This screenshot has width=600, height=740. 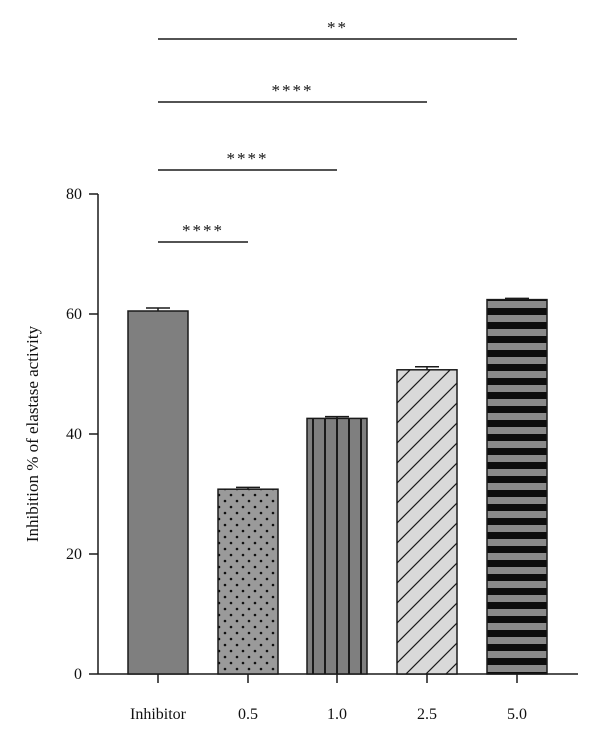 What do you see at coordinates (74, 554) in the screenshot?
I see `y-tick-label: 20` at bounding box center [74, 554].